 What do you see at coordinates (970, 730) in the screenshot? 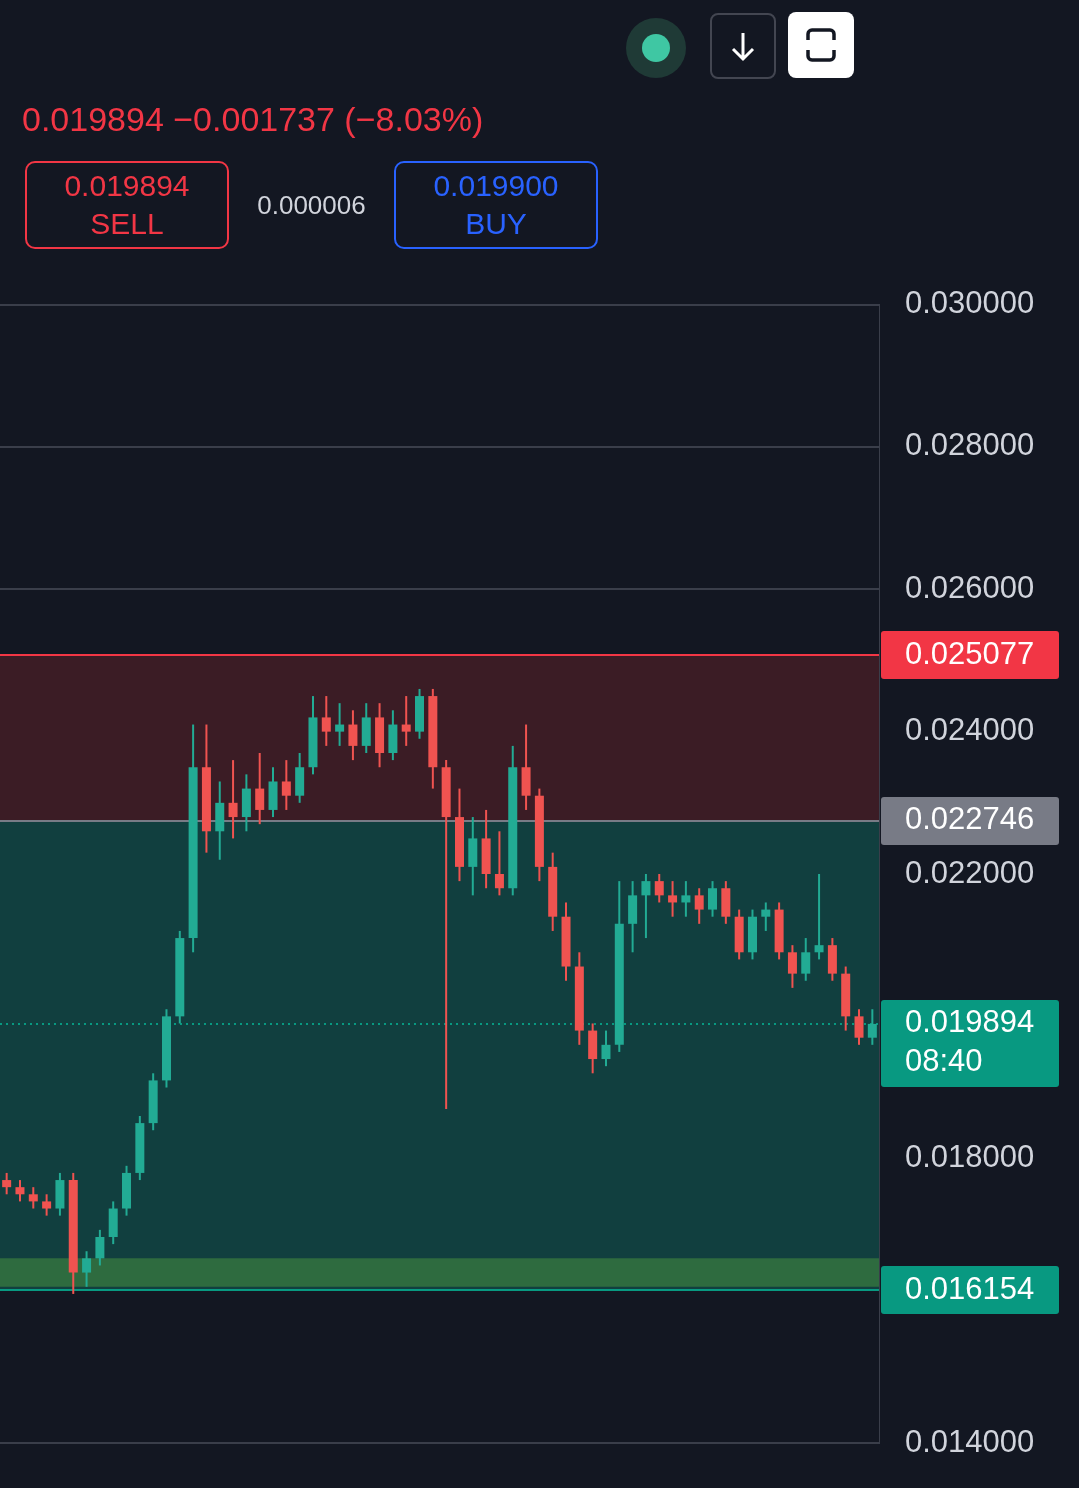
I see `y-tick-label: 0.024000` at bounding box center [970, 730].